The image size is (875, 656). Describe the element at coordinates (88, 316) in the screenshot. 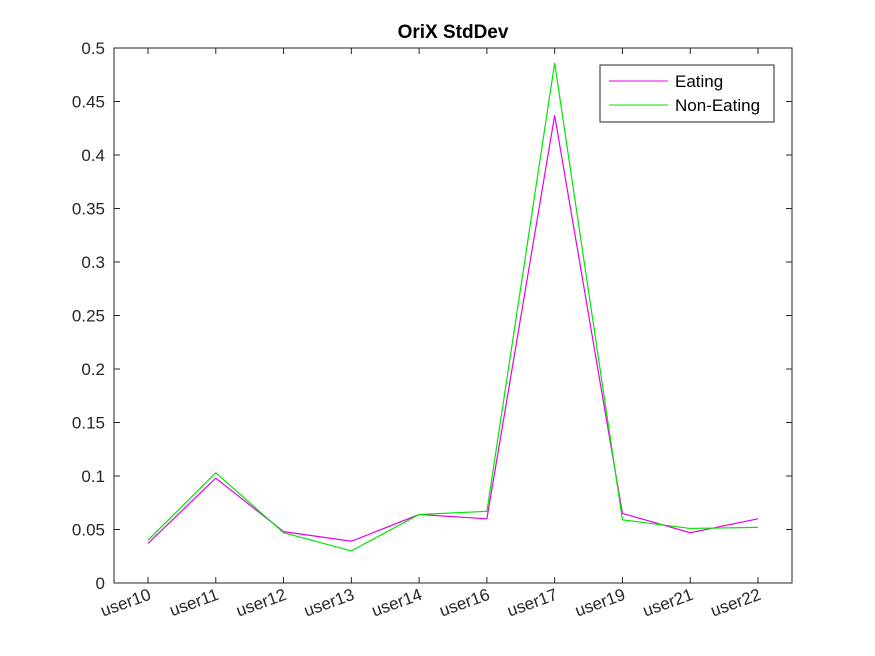

I see `y-tick-label: 0.25` at that location.